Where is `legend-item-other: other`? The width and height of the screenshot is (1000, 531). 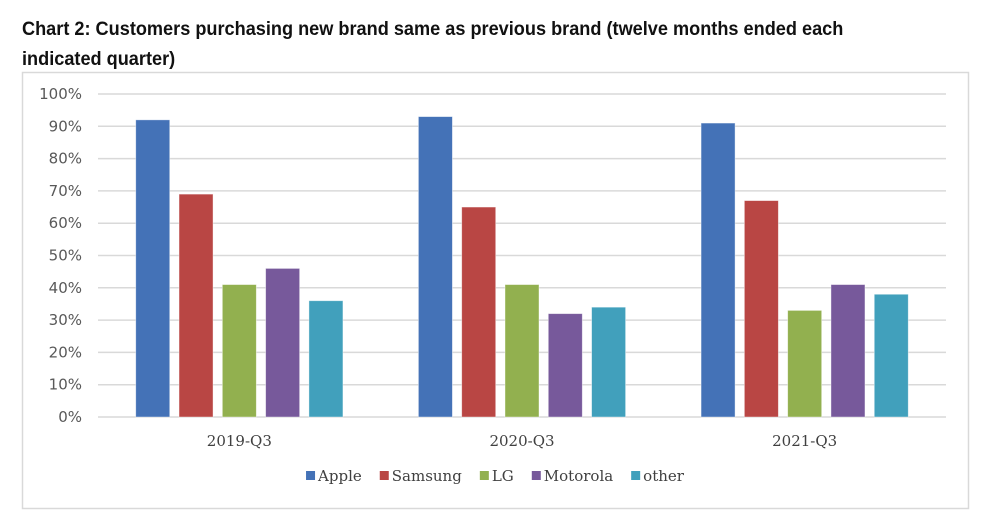
legend-item-other: other is located at coordinates (658, 476).